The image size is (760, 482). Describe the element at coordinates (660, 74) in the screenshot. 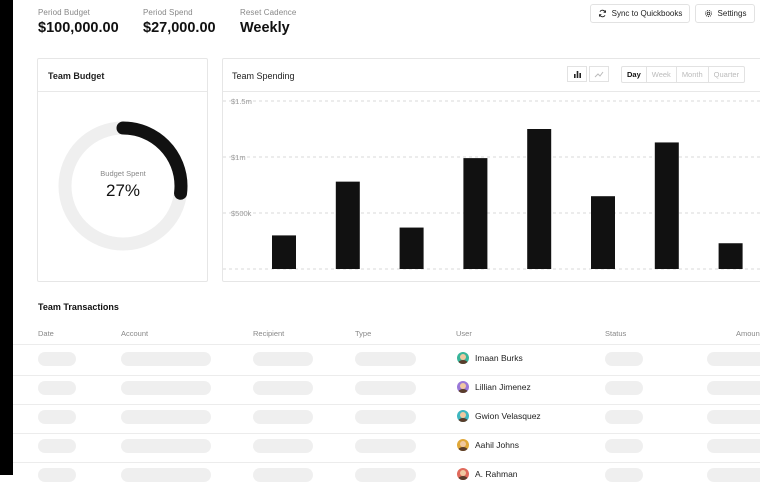

I see `range-week: Week` at that location.